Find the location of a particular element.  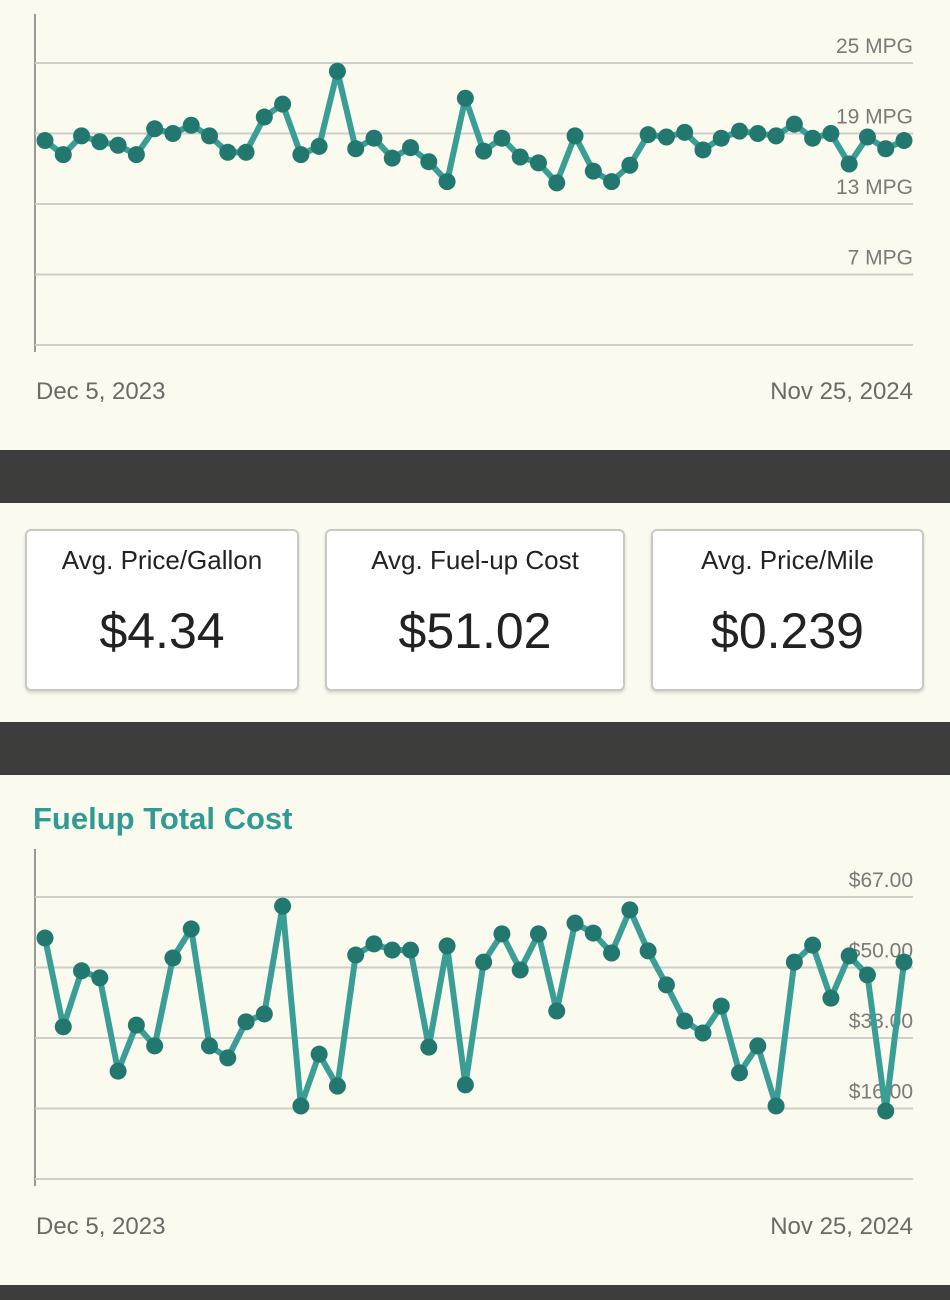

y-tick-label: 7 MPG is located at coordinates (880, 258).